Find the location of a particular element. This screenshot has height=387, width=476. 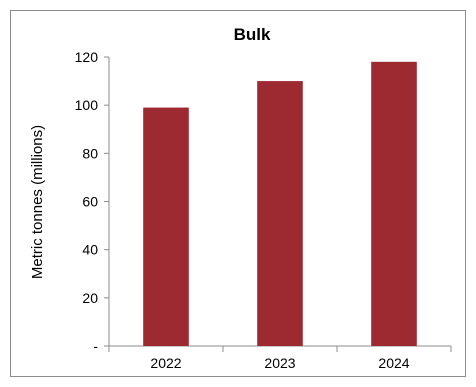

y-tick-label: 40 is located at coordinates (90, 250).